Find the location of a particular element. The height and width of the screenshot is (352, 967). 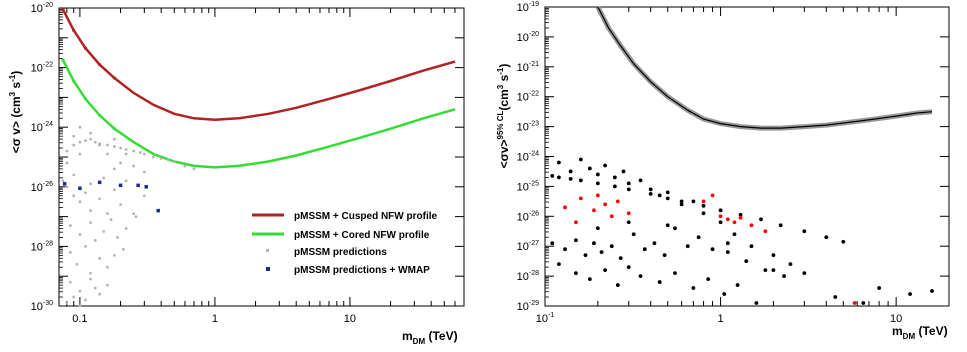

y-tick-label: 10-24 is located at coordinates (42, 127).